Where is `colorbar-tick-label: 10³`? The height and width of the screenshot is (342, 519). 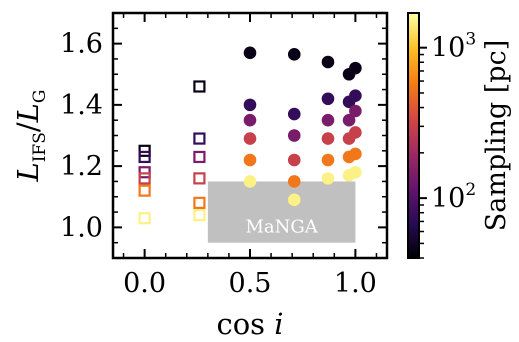
colorbar-tick-label: 10³ is located at coordinates (453, 47).